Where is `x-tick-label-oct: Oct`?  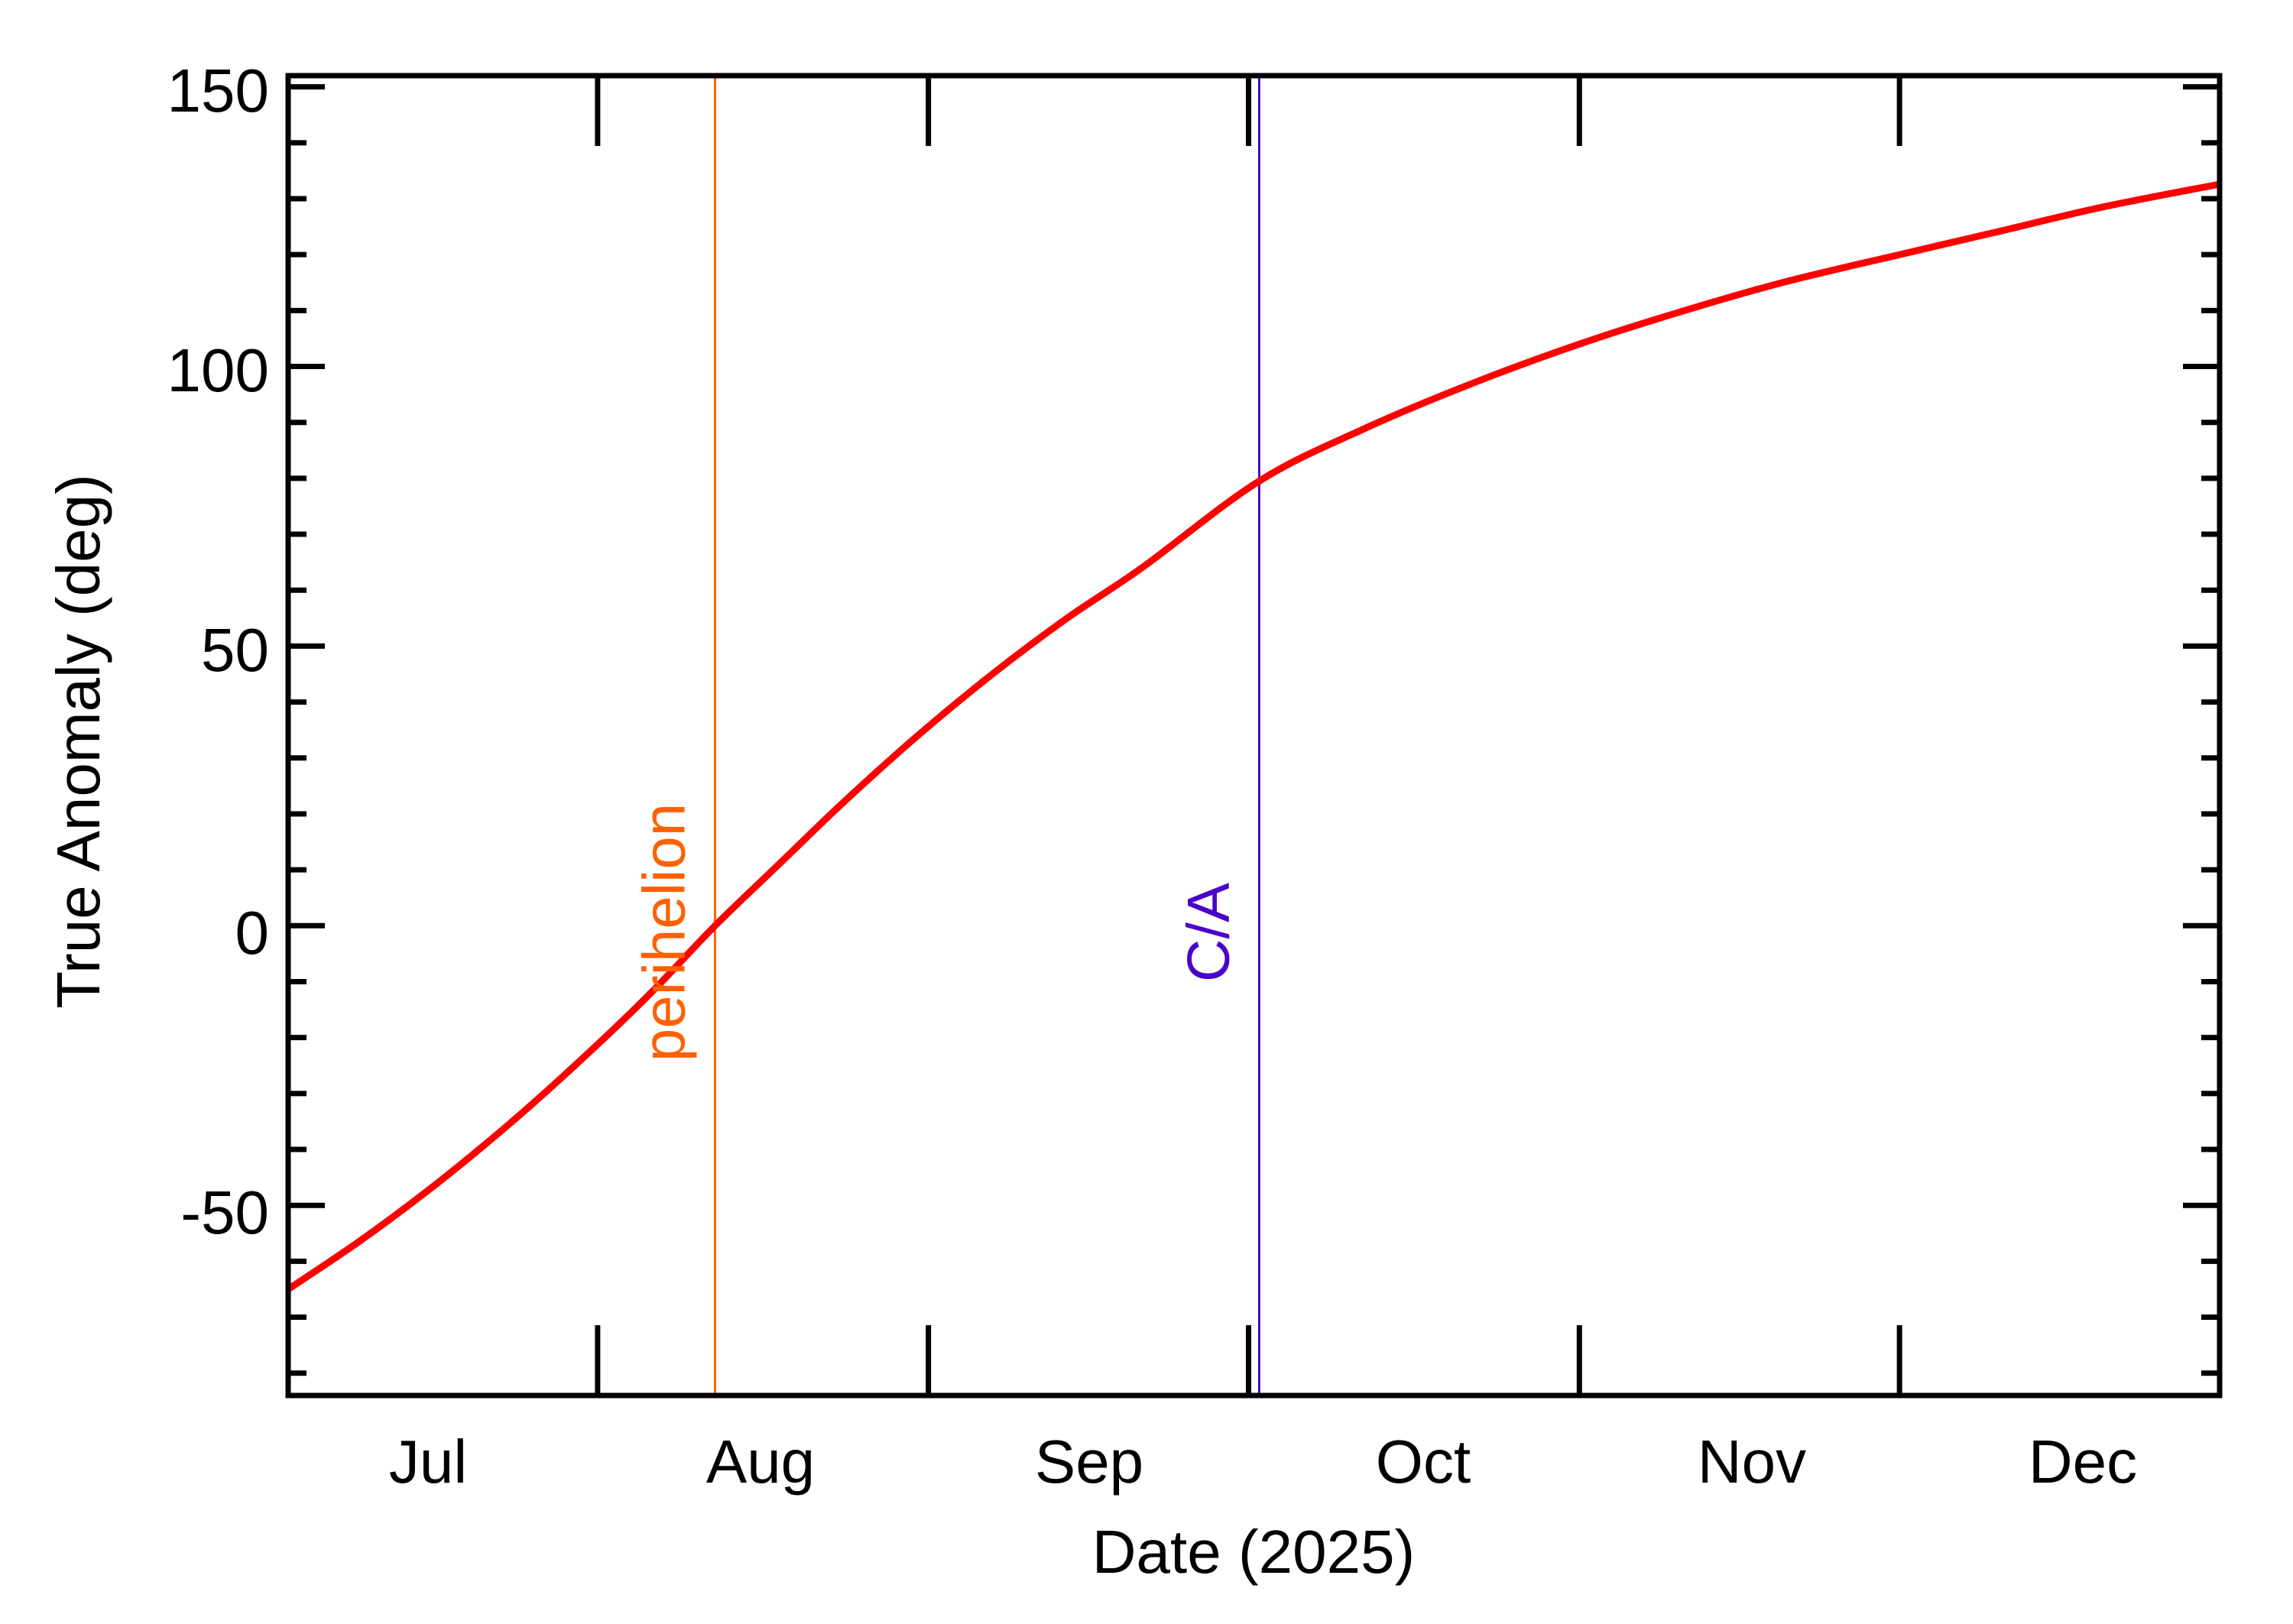 x-tick-label-oct: Oct is located at coordinates (1423, 1462).